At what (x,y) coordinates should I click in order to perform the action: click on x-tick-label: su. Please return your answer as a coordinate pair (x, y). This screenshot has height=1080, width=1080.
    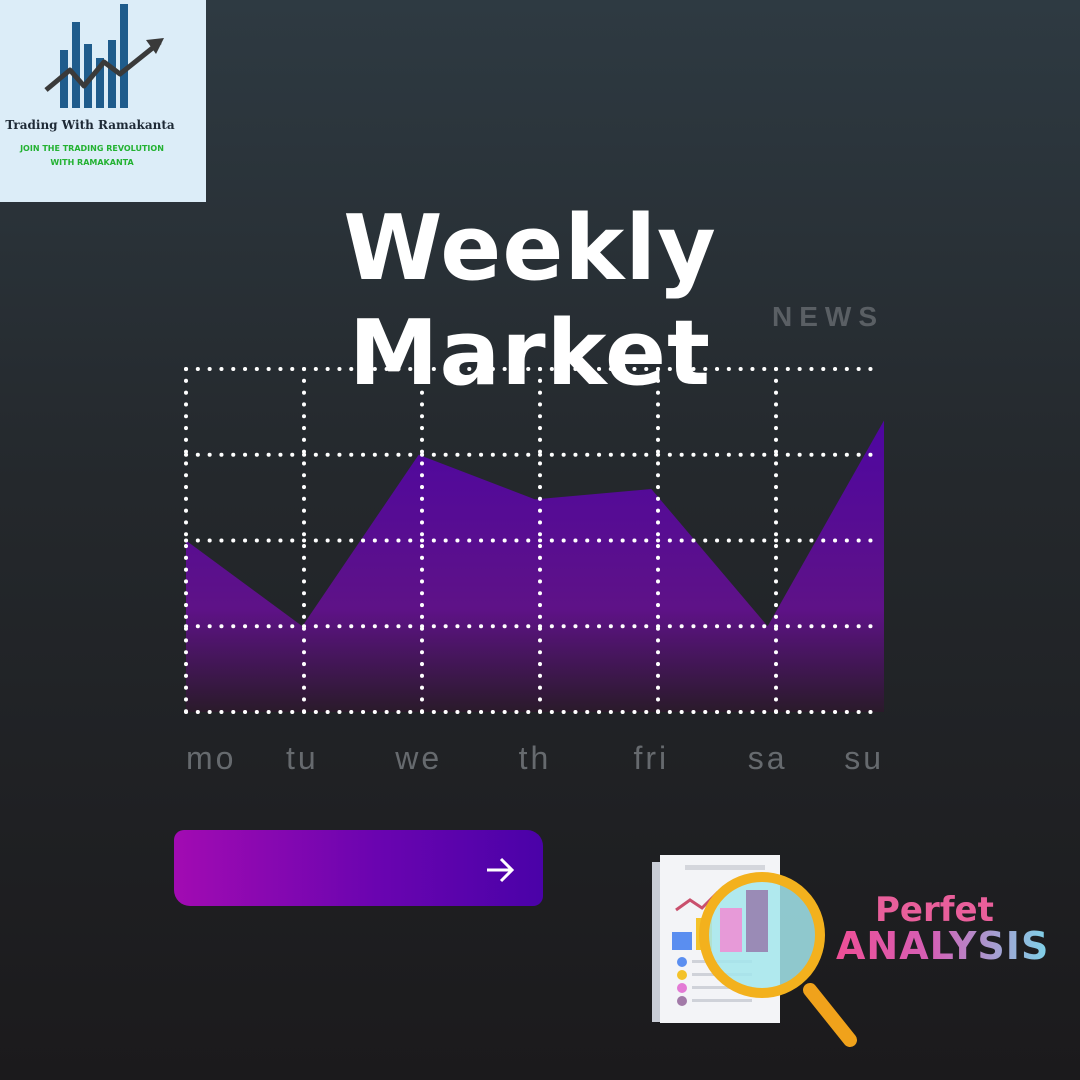
    Looking at the image, I should click on (864, 758).